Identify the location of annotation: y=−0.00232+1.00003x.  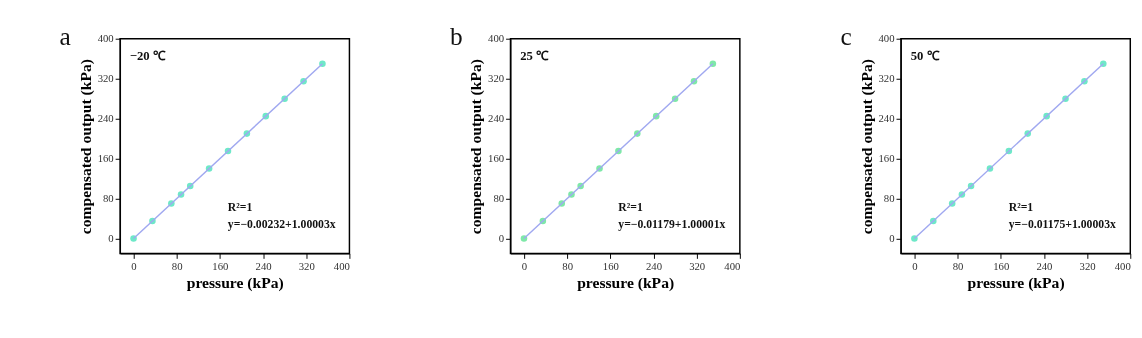
(281, 225).